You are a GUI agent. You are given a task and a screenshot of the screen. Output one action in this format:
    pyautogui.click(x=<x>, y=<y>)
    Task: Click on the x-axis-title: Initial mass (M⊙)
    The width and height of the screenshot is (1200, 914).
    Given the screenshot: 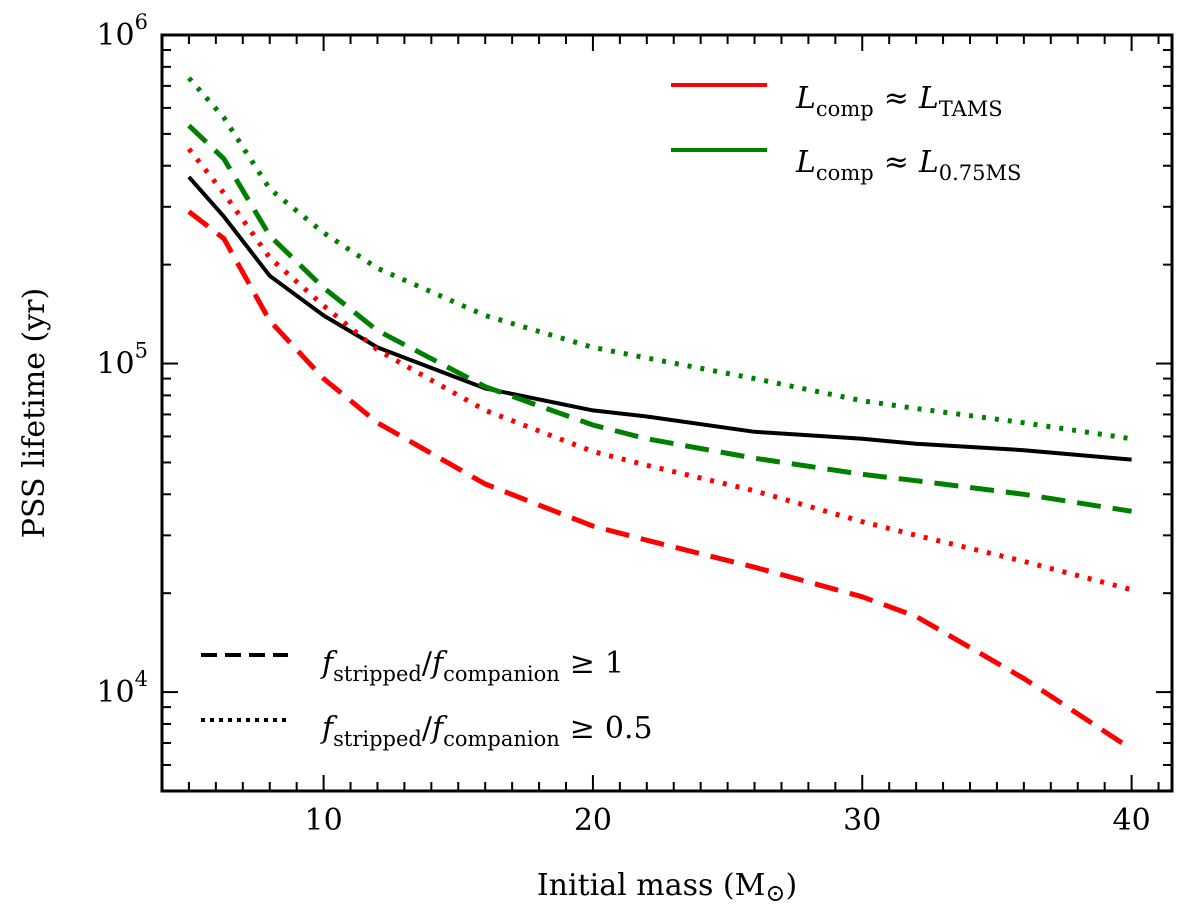 What is the action you would take?
    pyautogui.click(x=667, y=887)
    